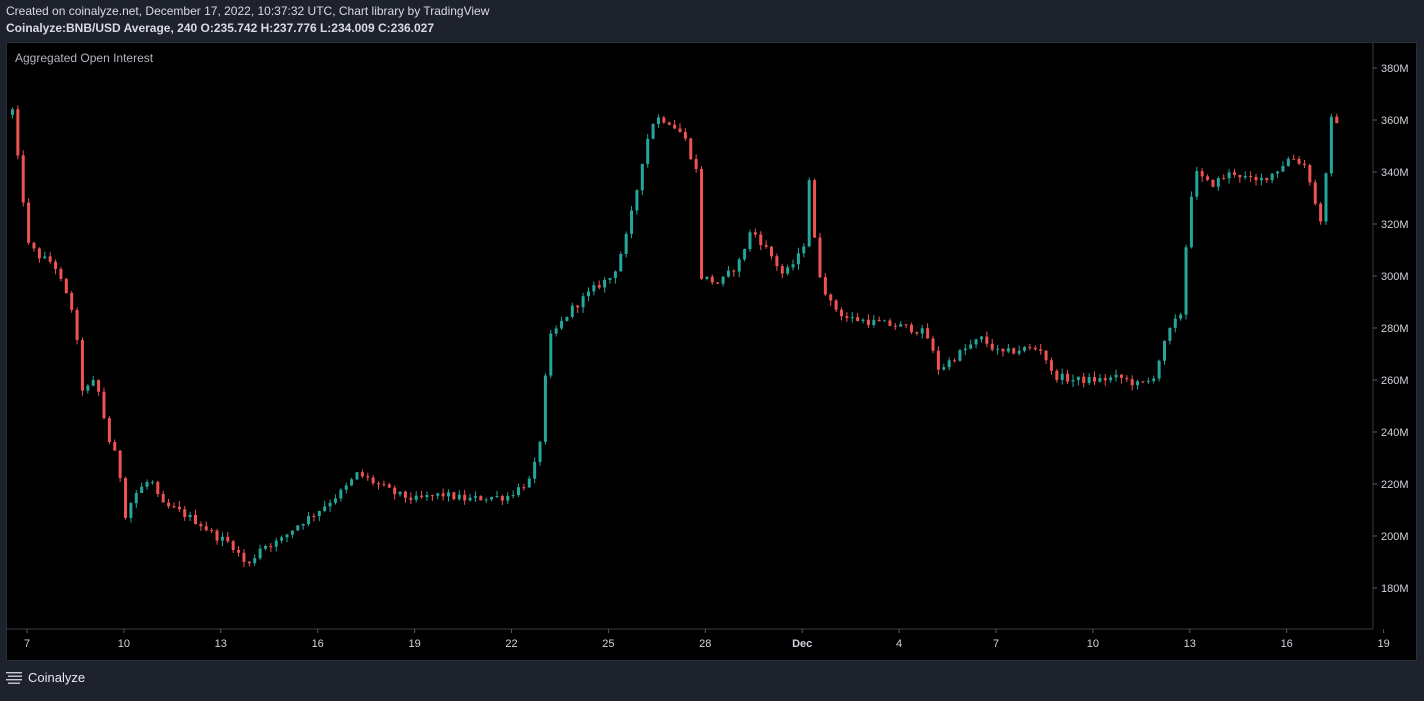 This screenshot has width=1424, height=701. What do you see at coordinates (1395, 589) in the screenshot?
I see `y-tick-label: 180M` at bounding box center [1395, 589].